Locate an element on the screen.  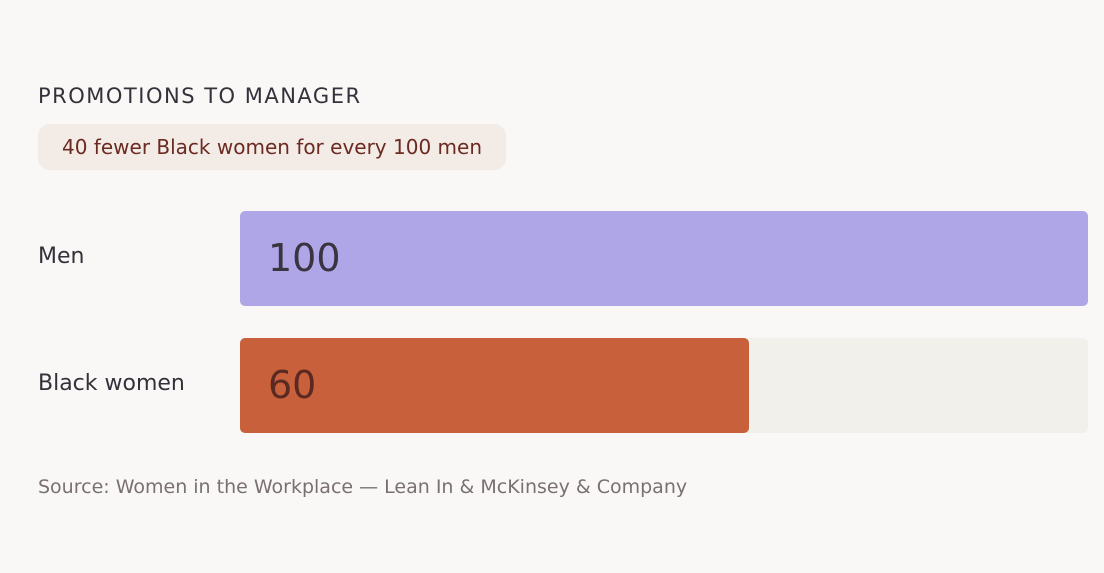
value-label: 100 is located at coordinates (304, 258).